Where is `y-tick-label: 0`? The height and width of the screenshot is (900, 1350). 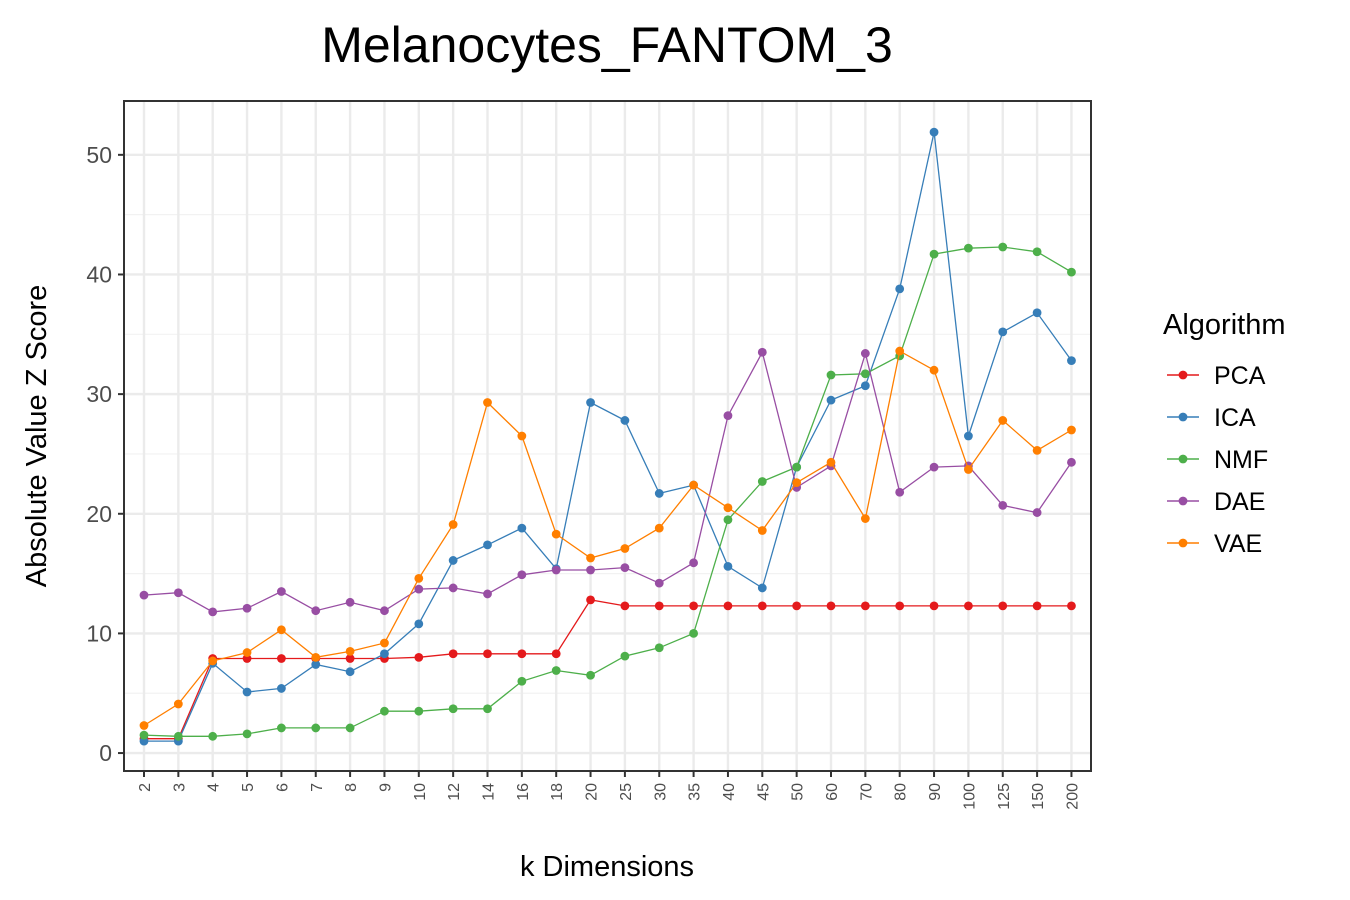
y-tick-label: 0 is located at coordinates (105, 753).